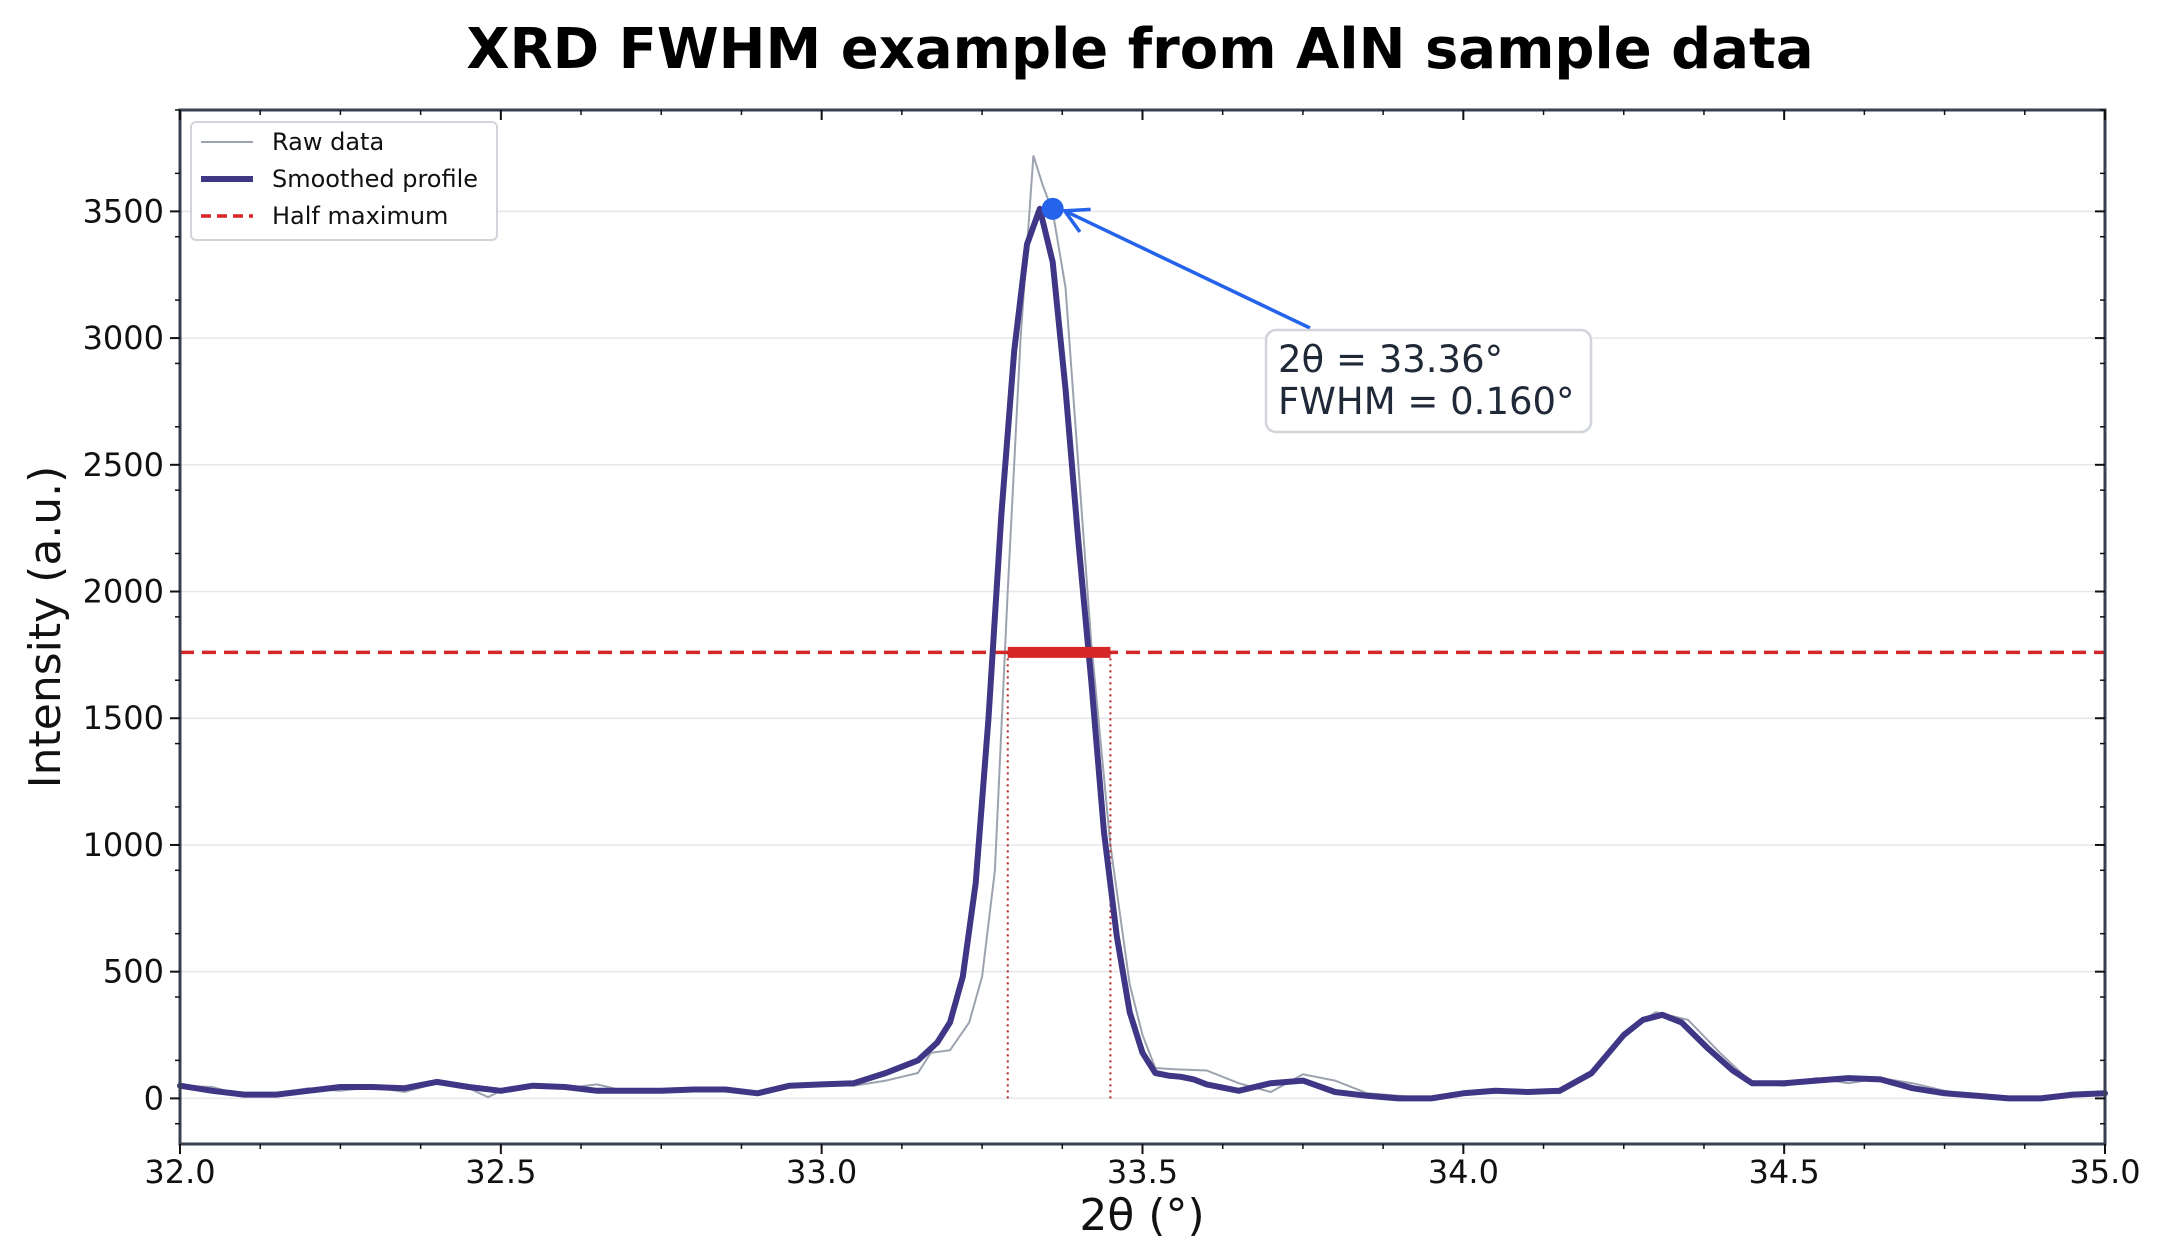 The image size is (2160, 1260). Describe the element at coordinates (1141, 1215) in the screenshot. I see `x-axis-label: 2θ (°)` at that location.